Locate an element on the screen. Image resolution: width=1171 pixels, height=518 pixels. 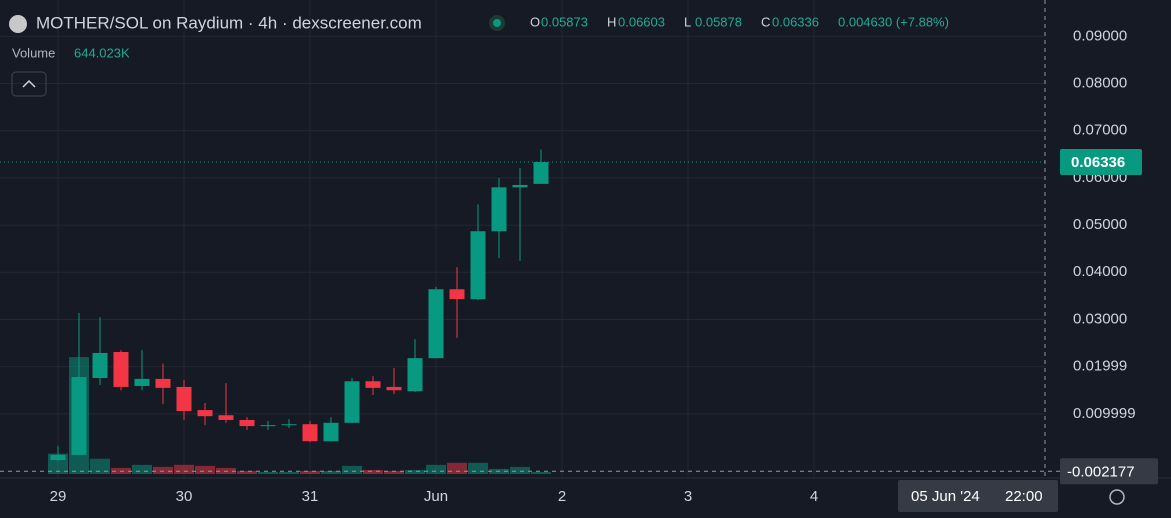
y-tick-label: 0.01999 is located at coordinates (1100, 366).